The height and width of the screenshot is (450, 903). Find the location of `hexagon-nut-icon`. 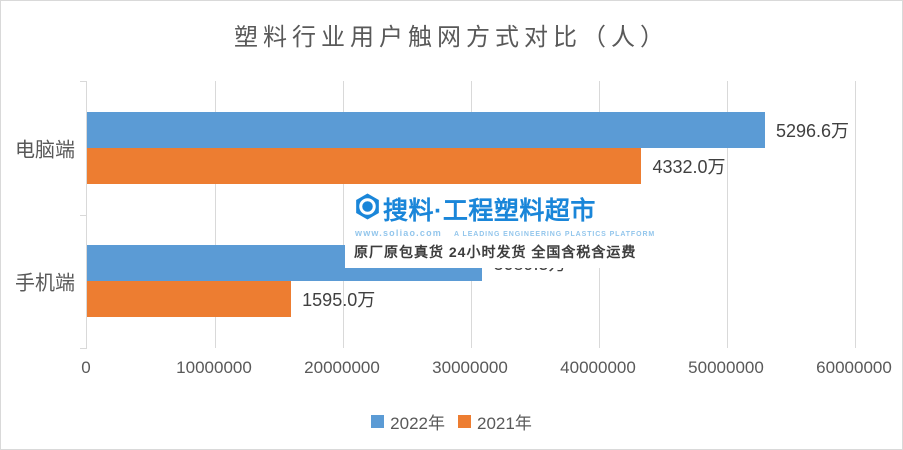

hexagon-nut-icon is located at coordinates (367, 209).